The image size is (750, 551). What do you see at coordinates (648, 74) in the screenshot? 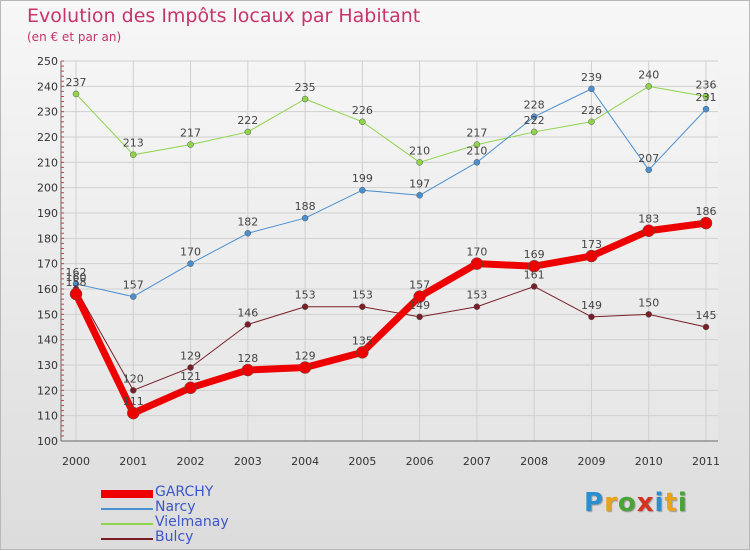
I see `data-label-vielmanay: 240` at bounding box center [648, 74].